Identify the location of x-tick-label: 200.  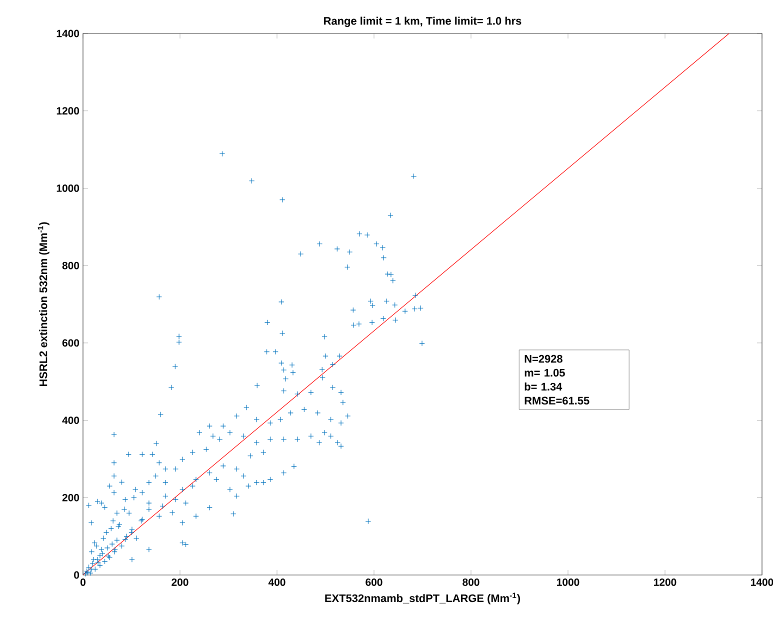
(180, 582).